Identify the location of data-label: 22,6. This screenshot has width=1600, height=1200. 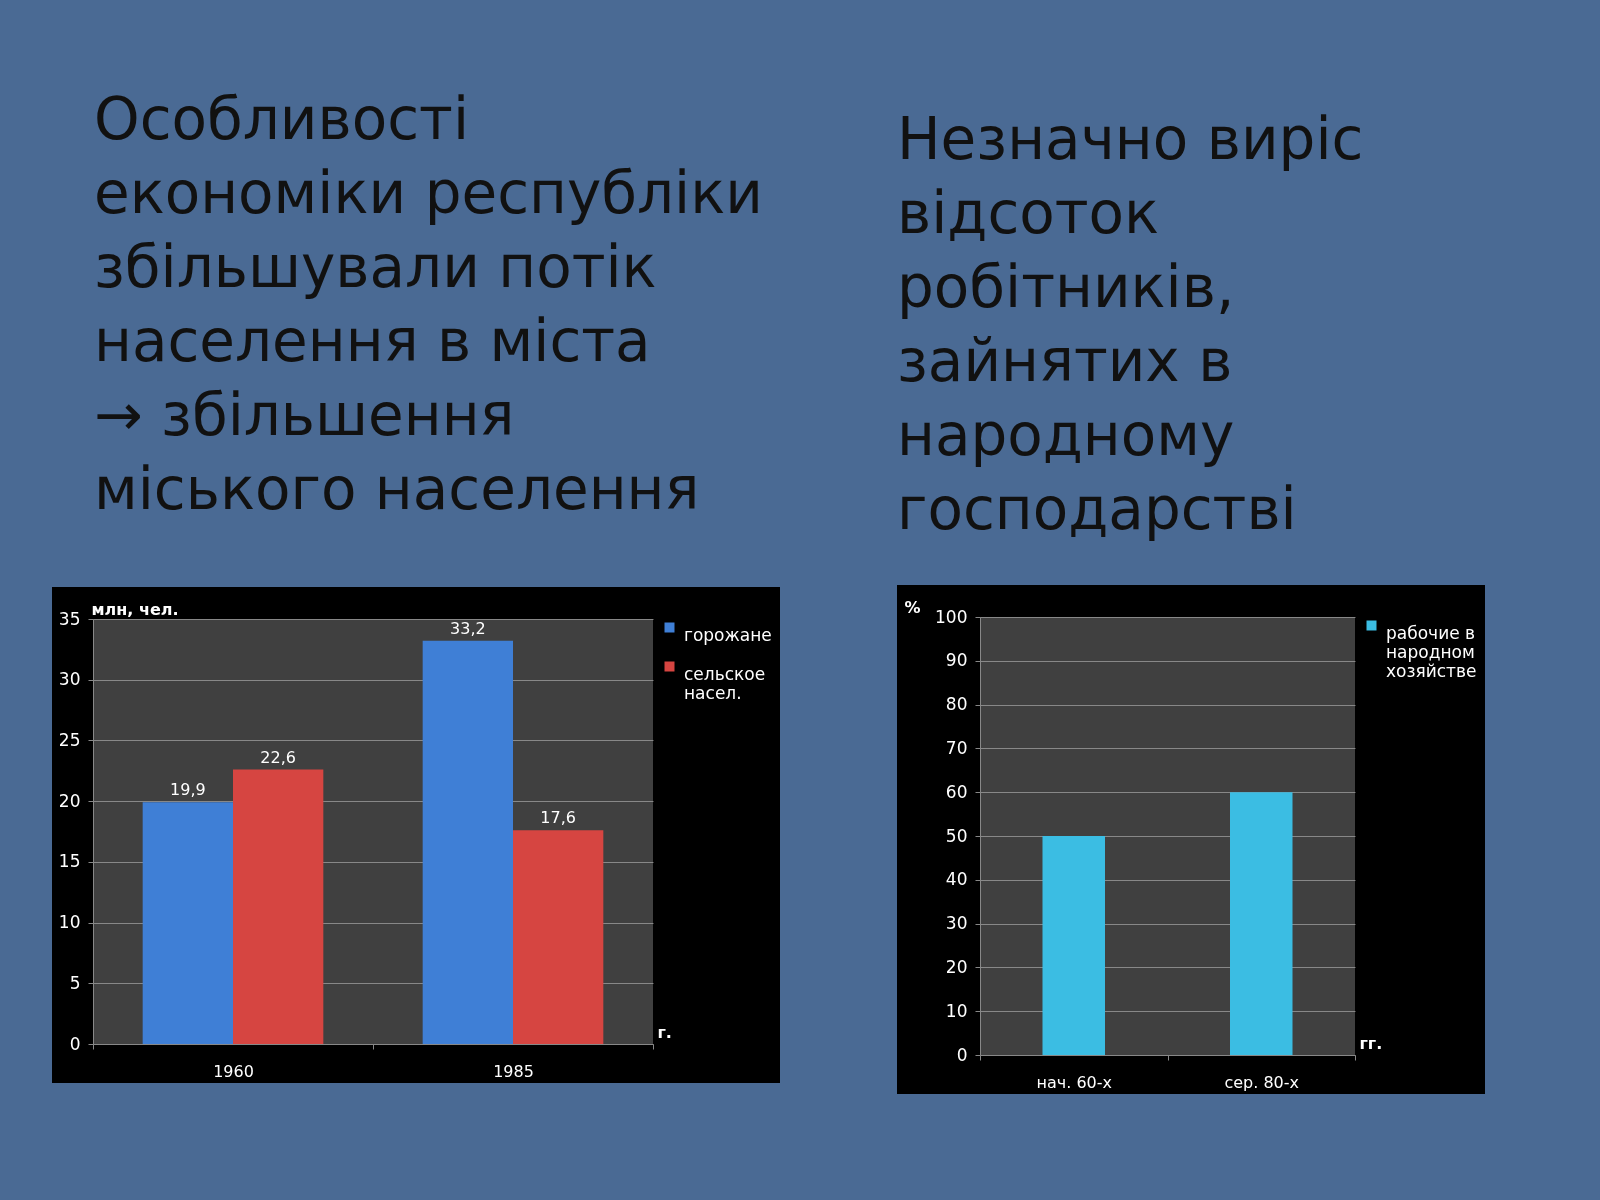
(278, 757).